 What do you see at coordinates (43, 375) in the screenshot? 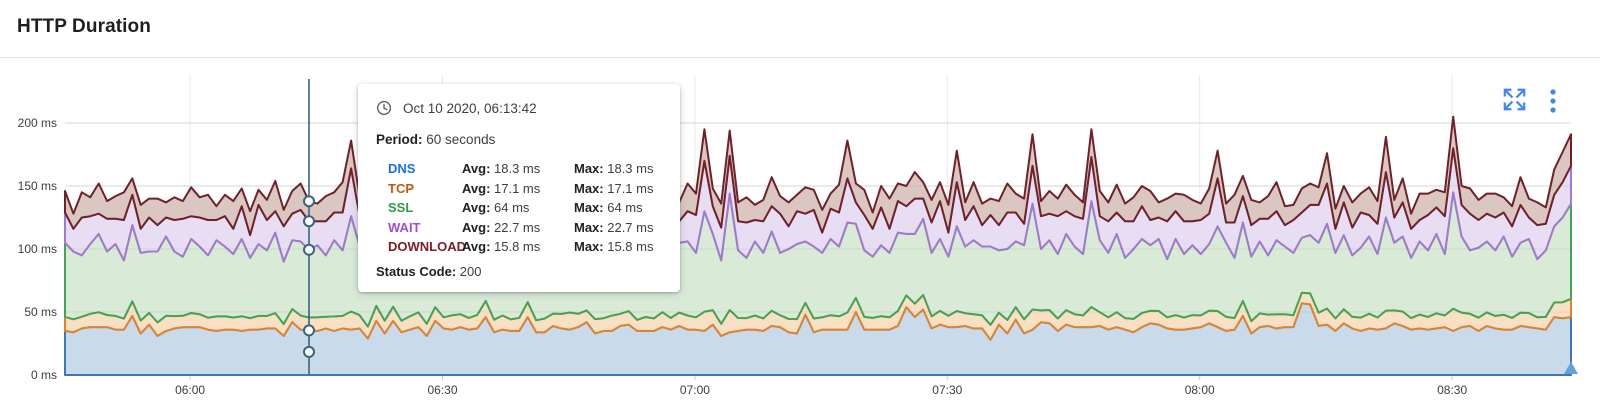
I see `y-axis-label: 0 ms` at bounding box center [43, 375].